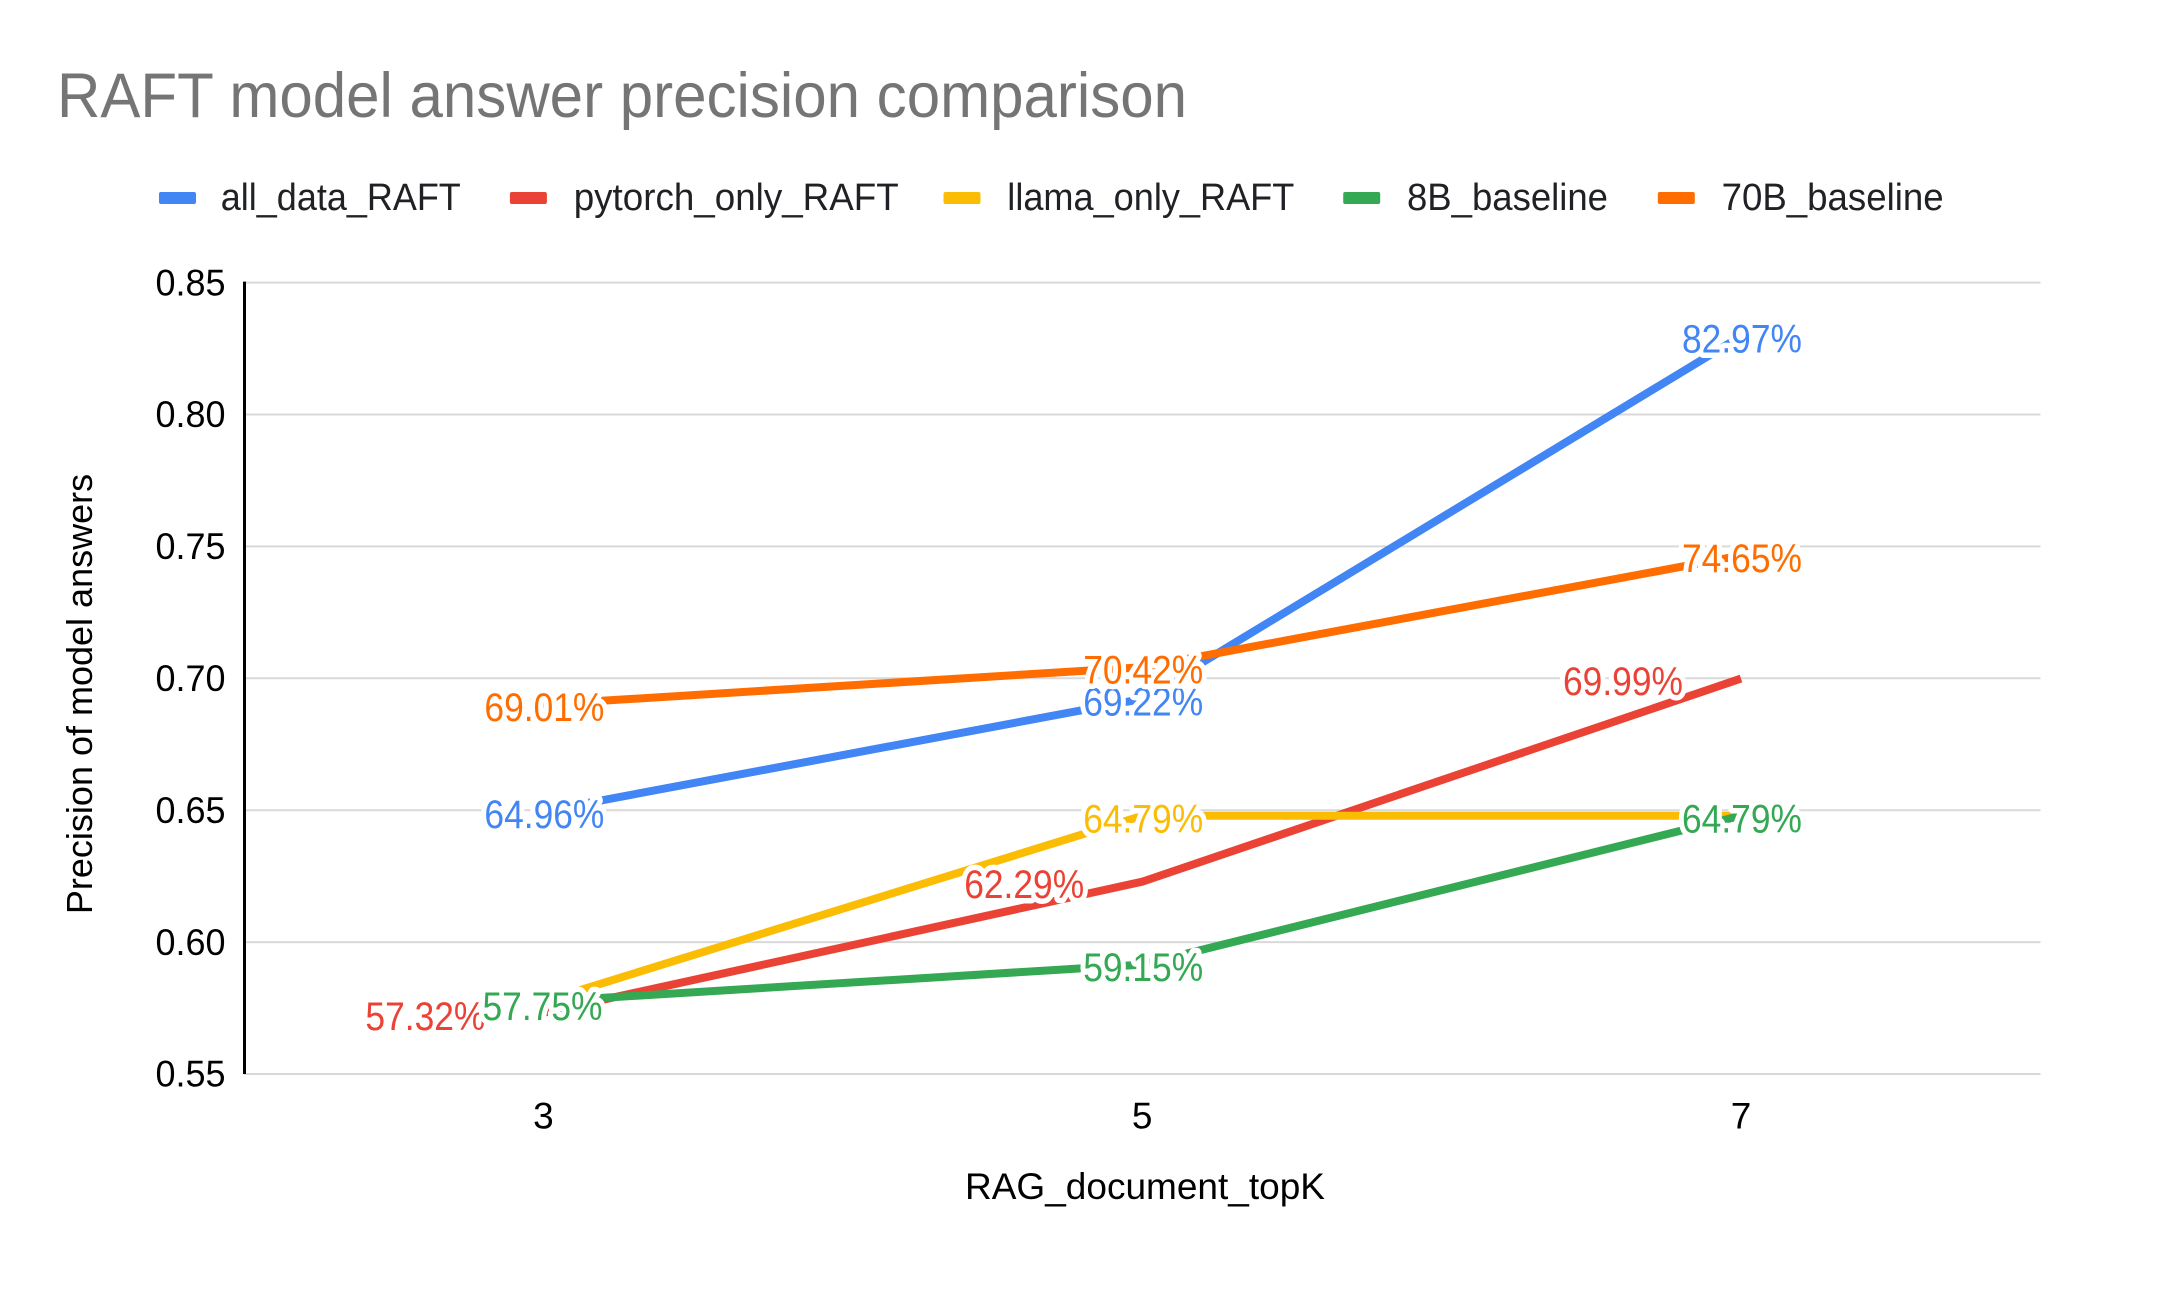  I want to click on svg-text: 70.42%, so click(1143, 671).